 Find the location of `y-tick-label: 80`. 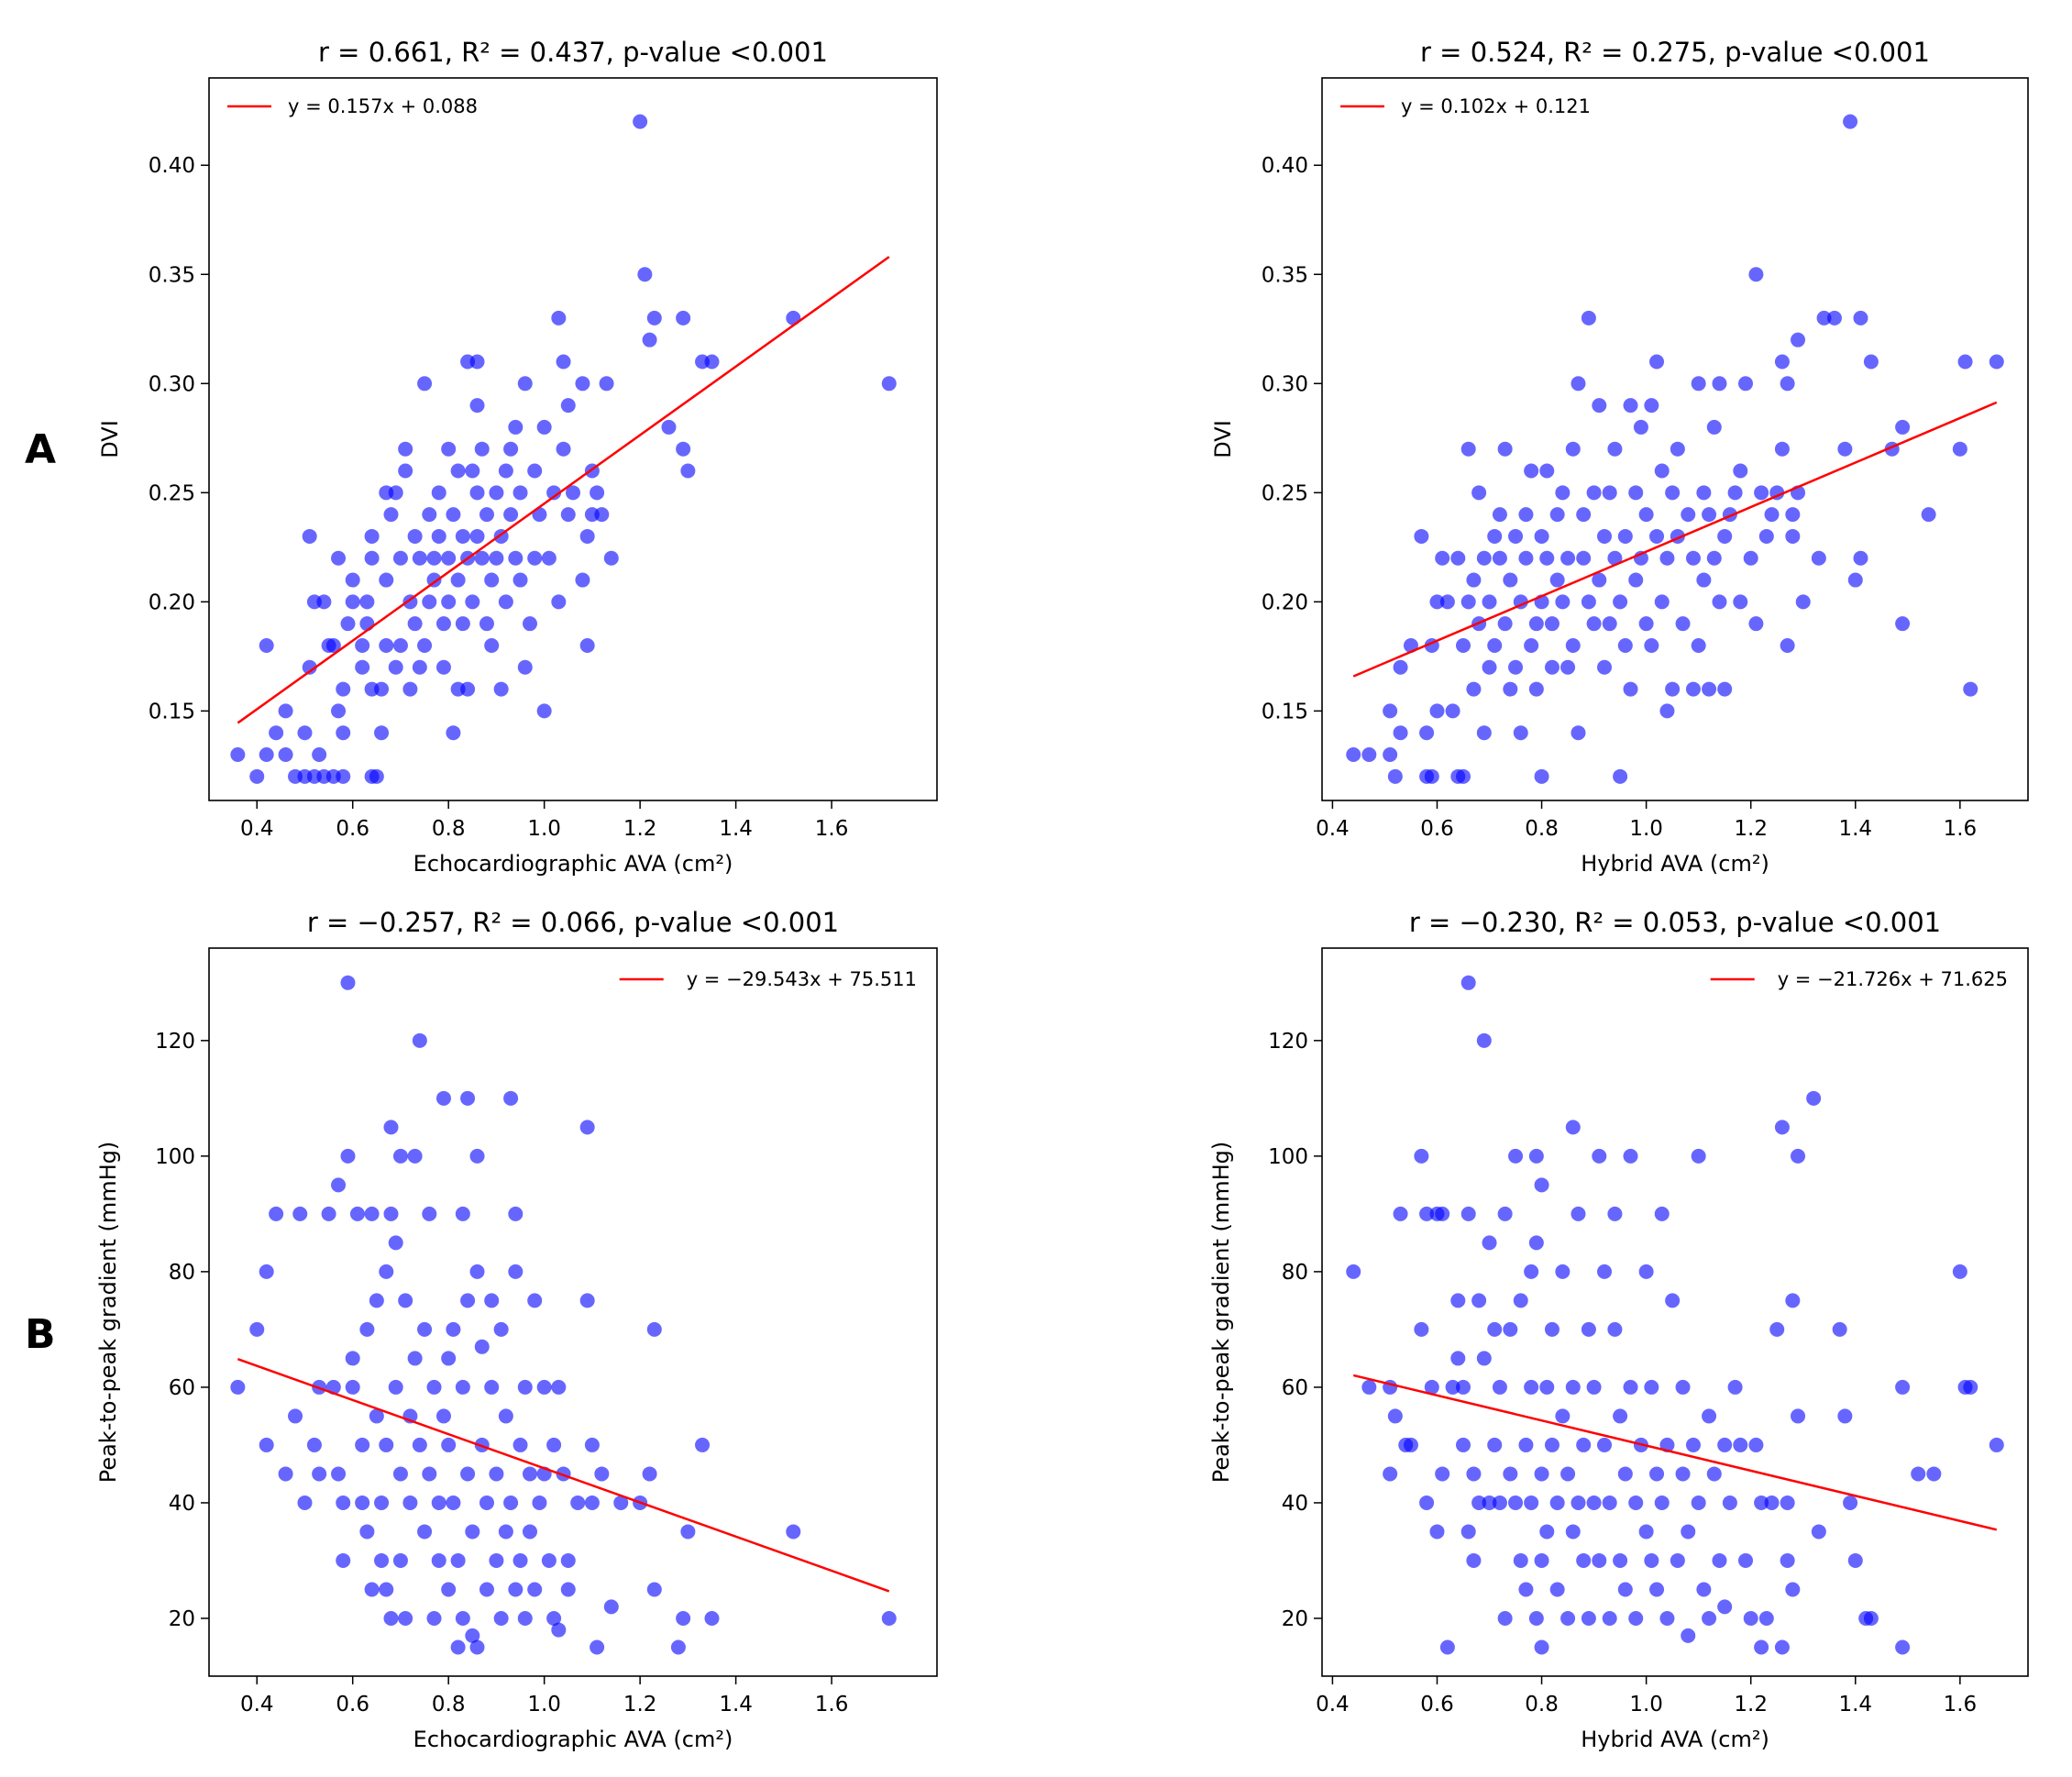

y-tick-label: 80 is located at coordinates (1295, 1273).